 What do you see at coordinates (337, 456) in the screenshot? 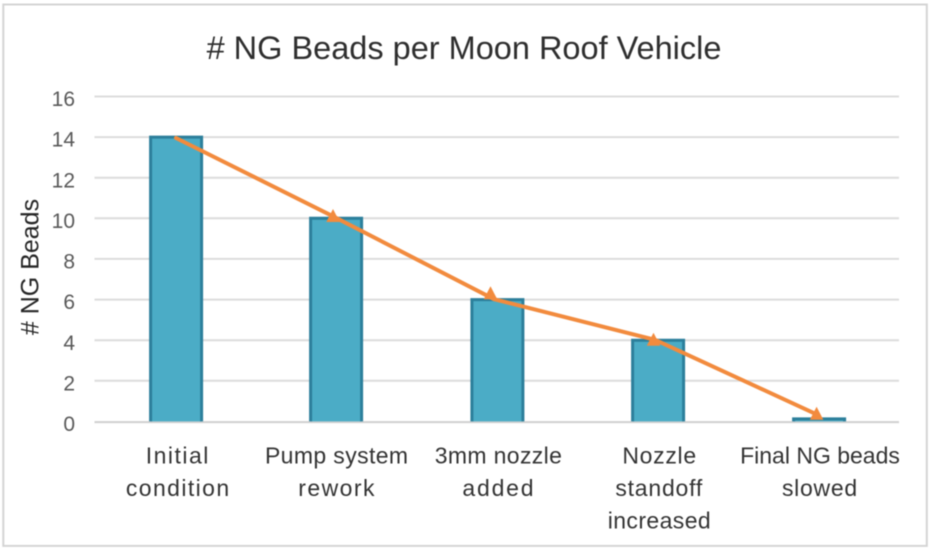
I see `svg-text: Pump system` at bounding box center [337, 456].